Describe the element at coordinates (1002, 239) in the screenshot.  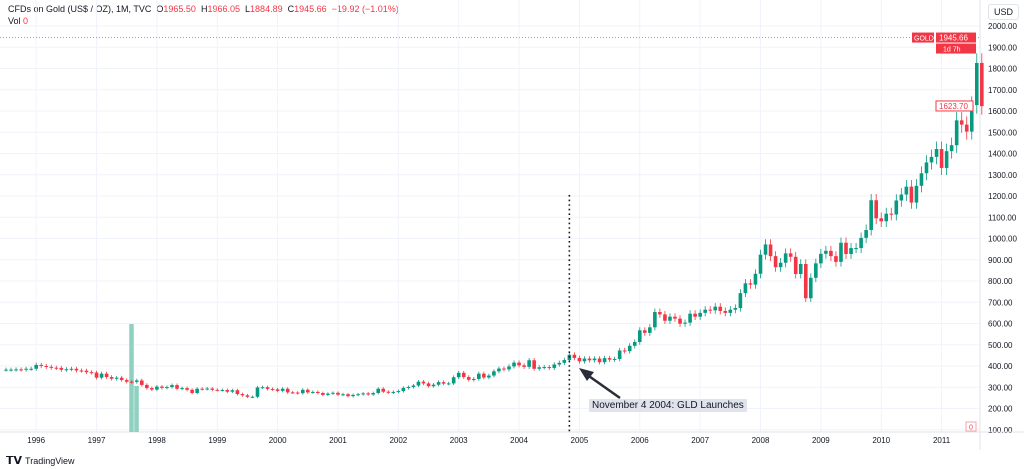
I see `y-tick-label: 1000.00` at that location.